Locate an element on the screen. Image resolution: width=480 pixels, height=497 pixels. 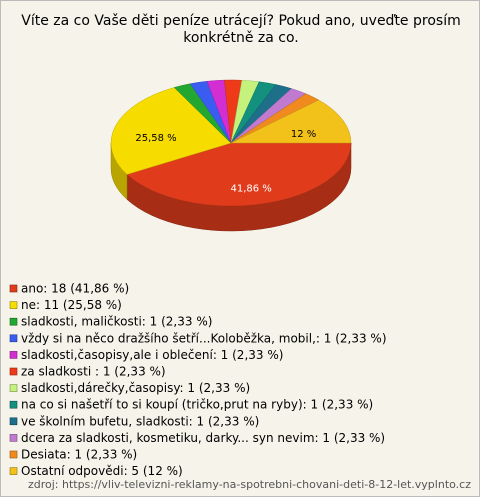
data-label: 41,86 % is located at coordinates (250, 189).